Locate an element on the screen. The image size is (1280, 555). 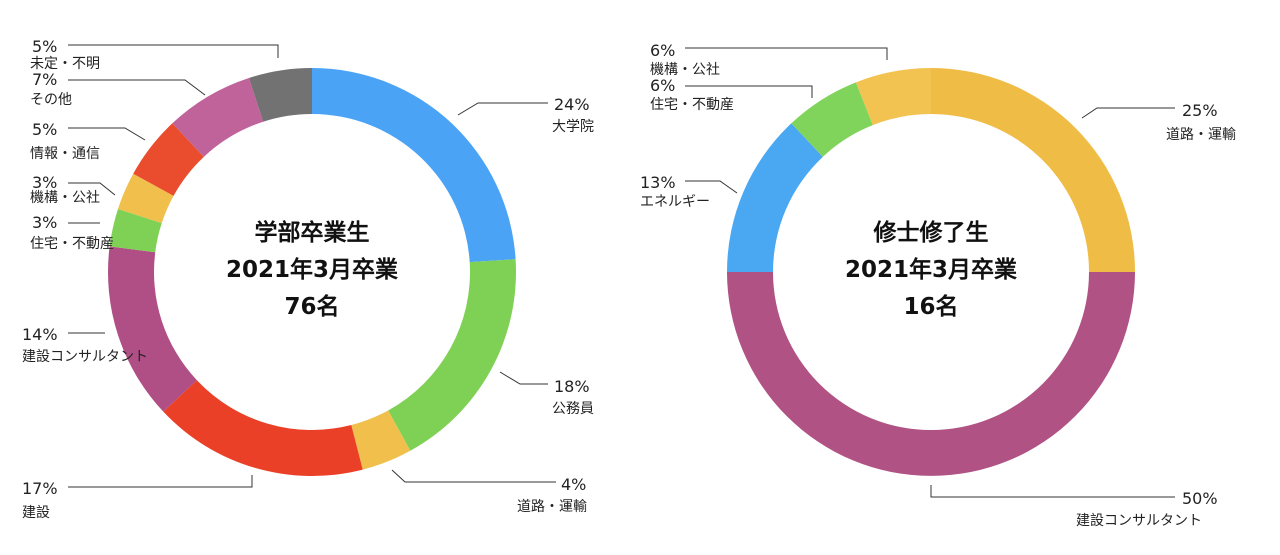
center-count: 16名 is located at coordinates (930, 306).